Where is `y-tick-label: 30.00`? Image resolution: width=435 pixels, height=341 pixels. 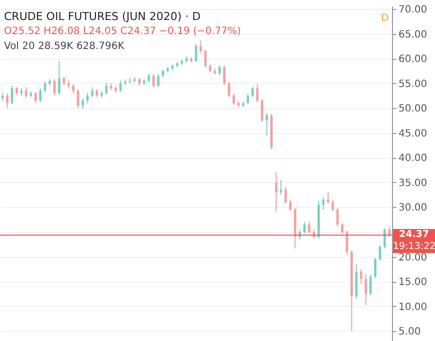 y-tick-label: 30.00 is located at coordinates (413, 208).